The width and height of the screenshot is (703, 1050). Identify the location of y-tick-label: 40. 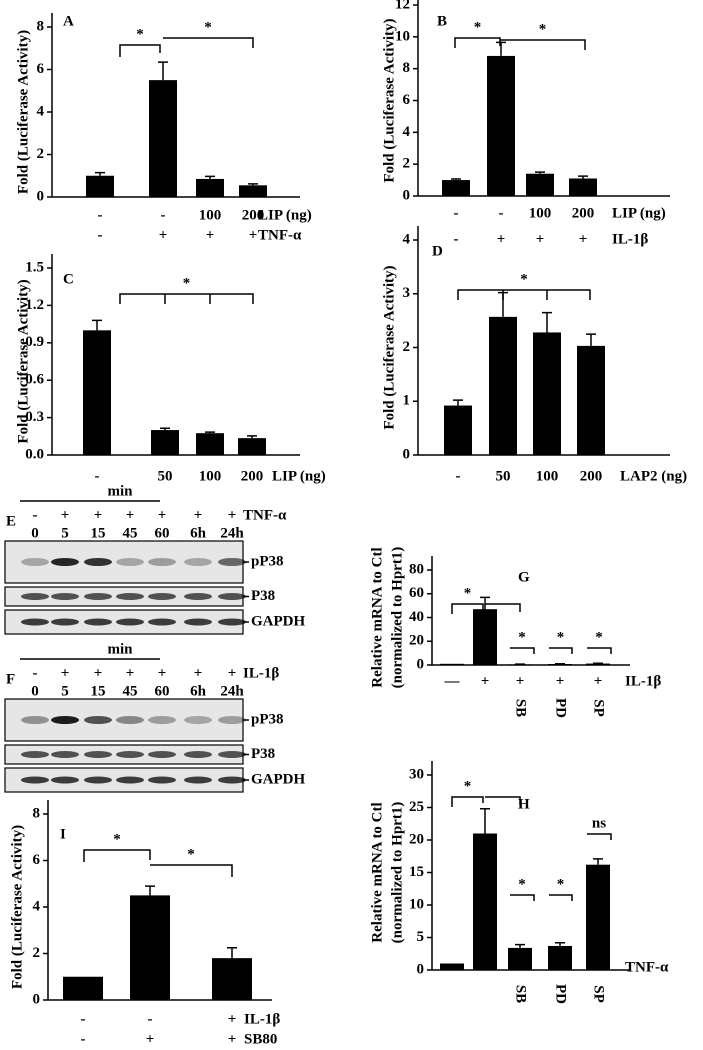
(416, 617).